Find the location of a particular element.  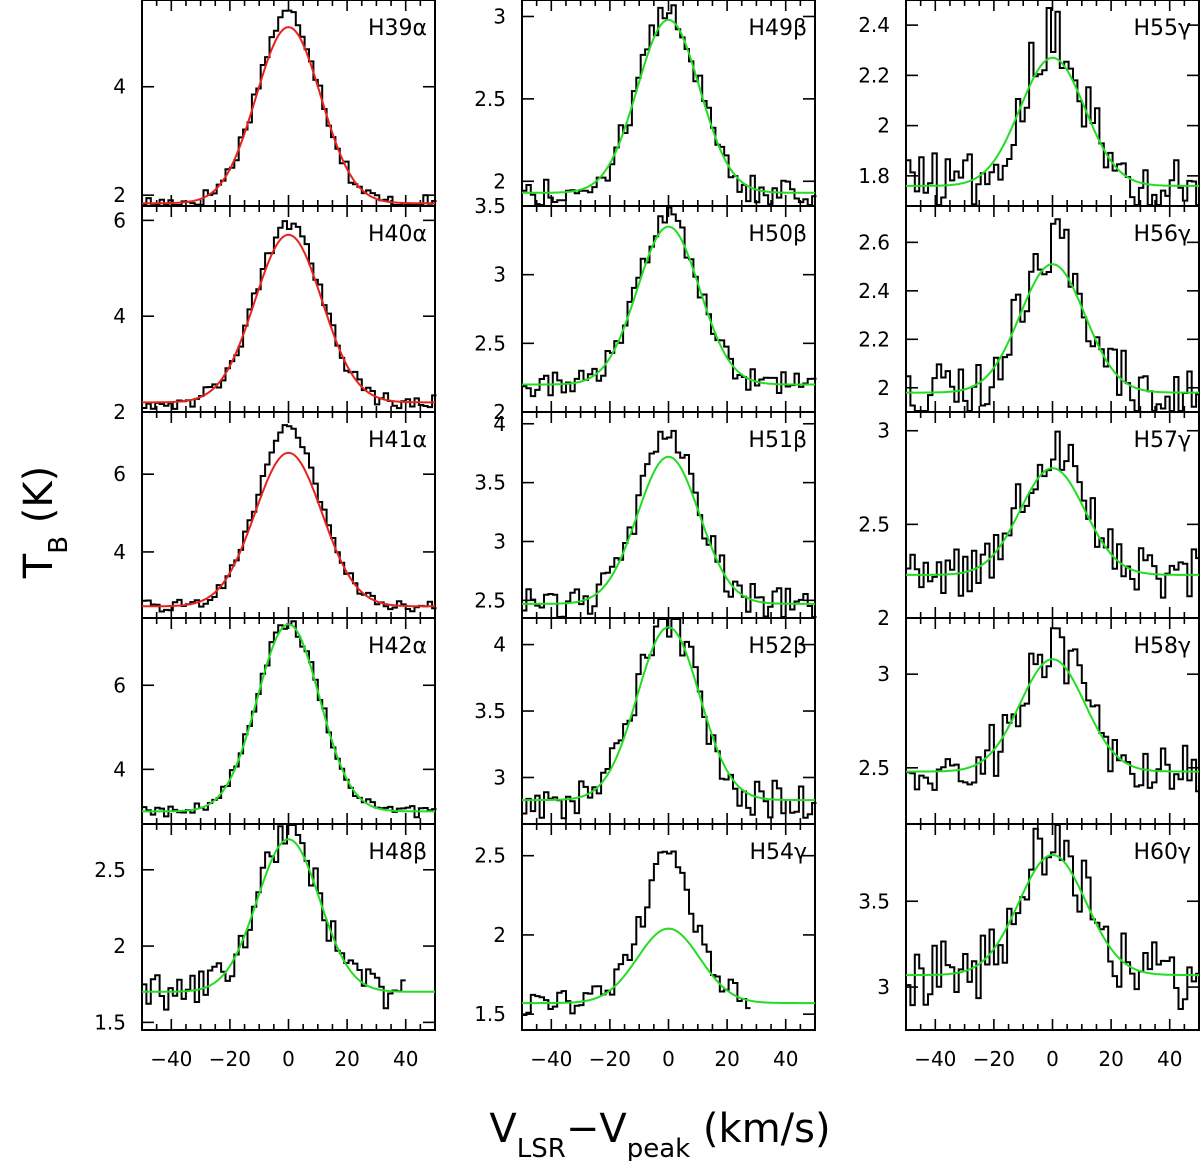

panel-line-label: H57γ is located at coordinates (1162, 440).